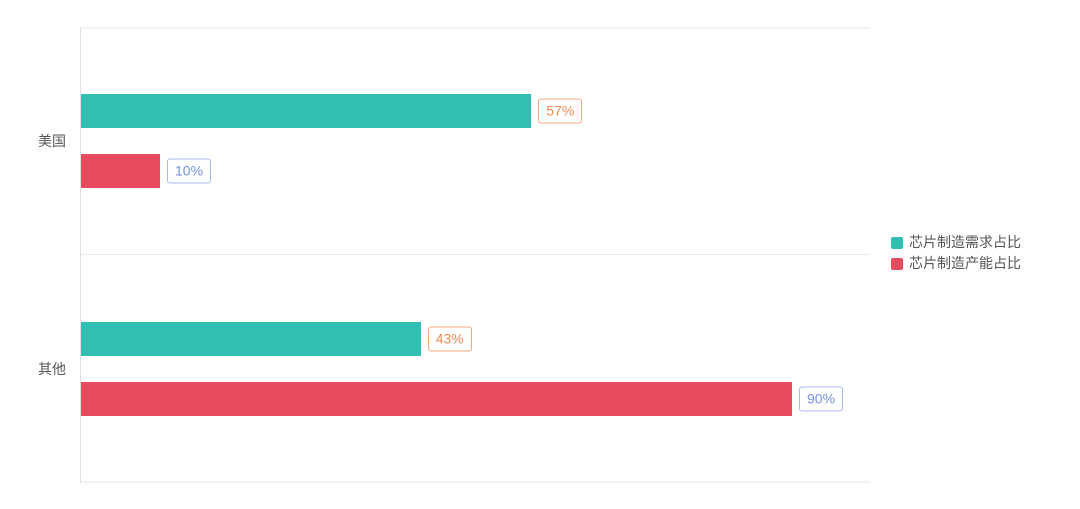 The height and width of the screenshot is (509, 1080). What do you see at coordinates (80, 255) in the screenshot?
I see `y-axis-line` at bounding box center [80, 255].